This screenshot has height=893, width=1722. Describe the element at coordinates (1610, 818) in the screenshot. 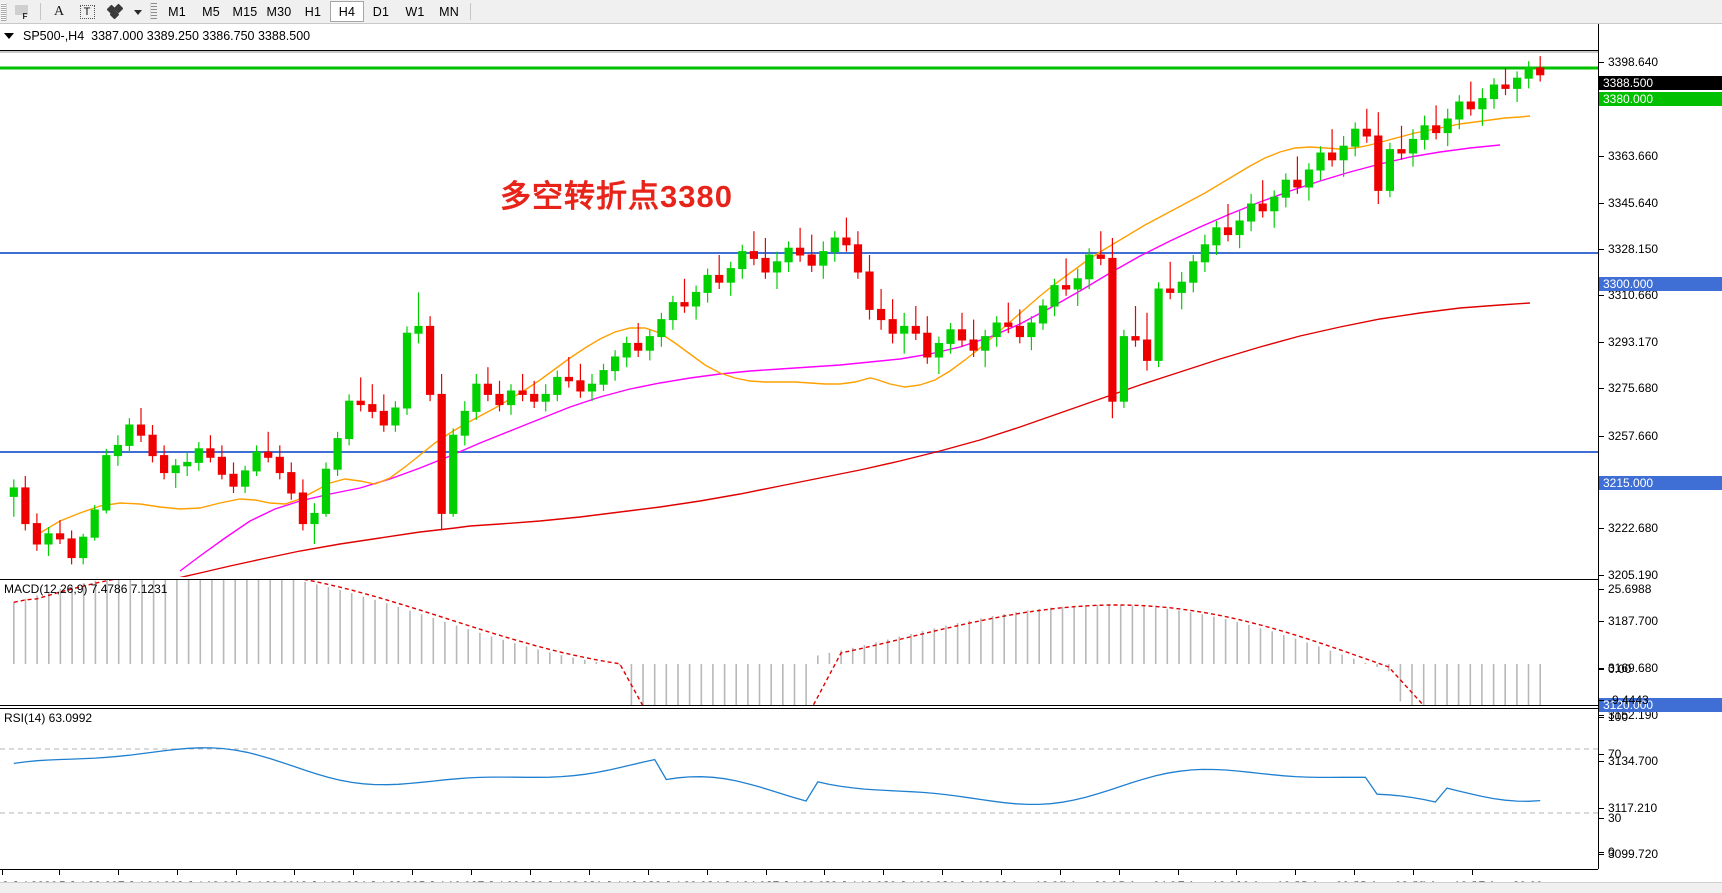

I see `rsi-tick: 30` at that location.